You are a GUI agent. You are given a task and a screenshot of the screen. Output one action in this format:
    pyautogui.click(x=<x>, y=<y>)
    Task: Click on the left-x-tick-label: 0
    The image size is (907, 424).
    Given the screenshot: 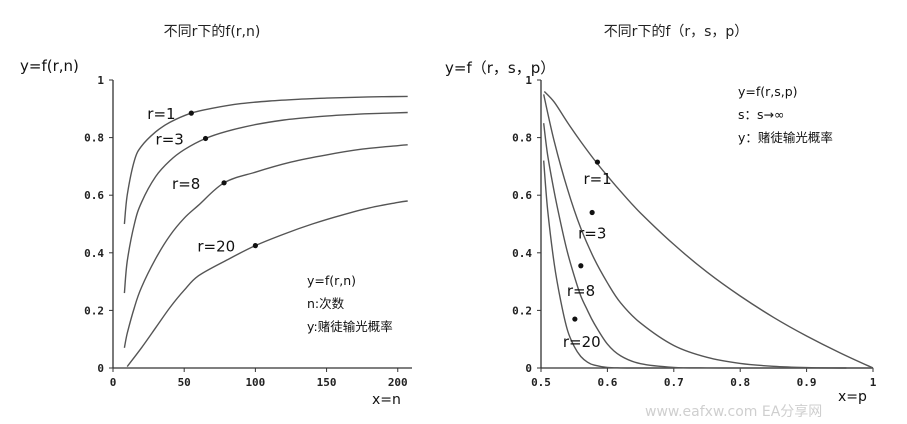 What is the action you would take?
    pyautogui.click(x=113, y=382)
    